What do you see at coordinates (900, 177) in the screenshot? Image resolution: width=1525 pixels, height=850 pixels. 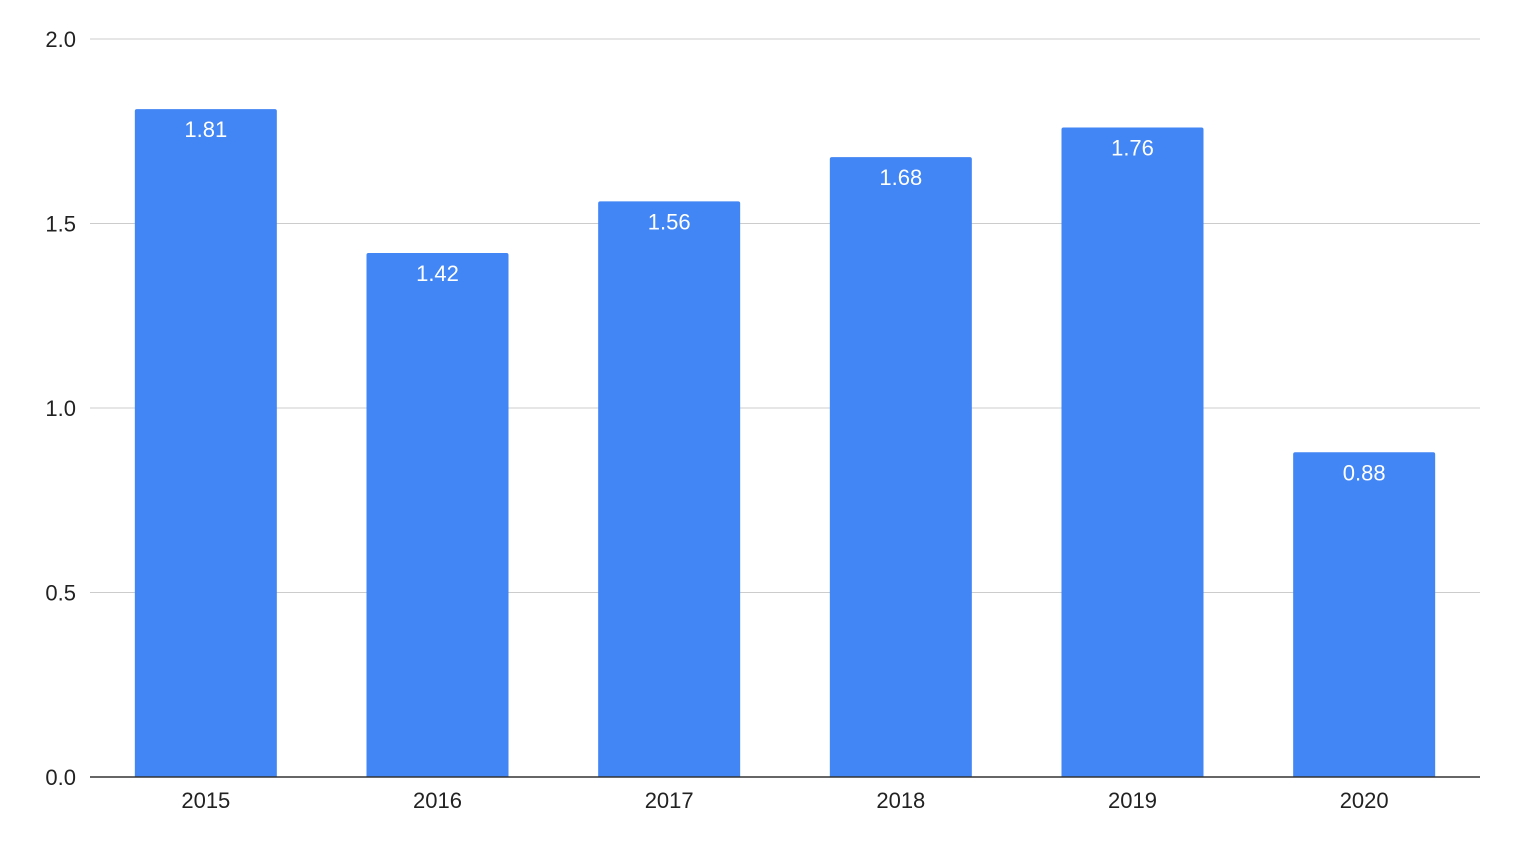 I see `bar-value-label: 1.68` at bounding box center [900, 177].